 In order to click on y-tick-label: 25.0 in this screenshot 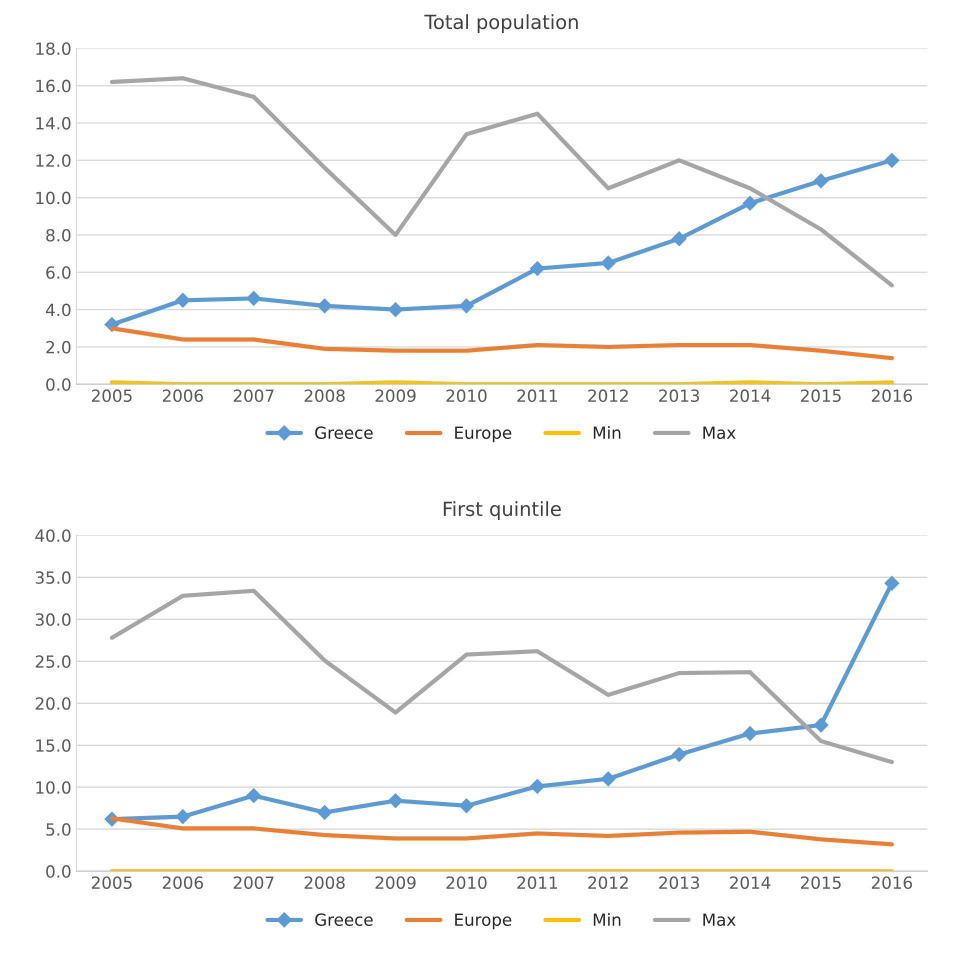, I will do `click(53, 661)`.